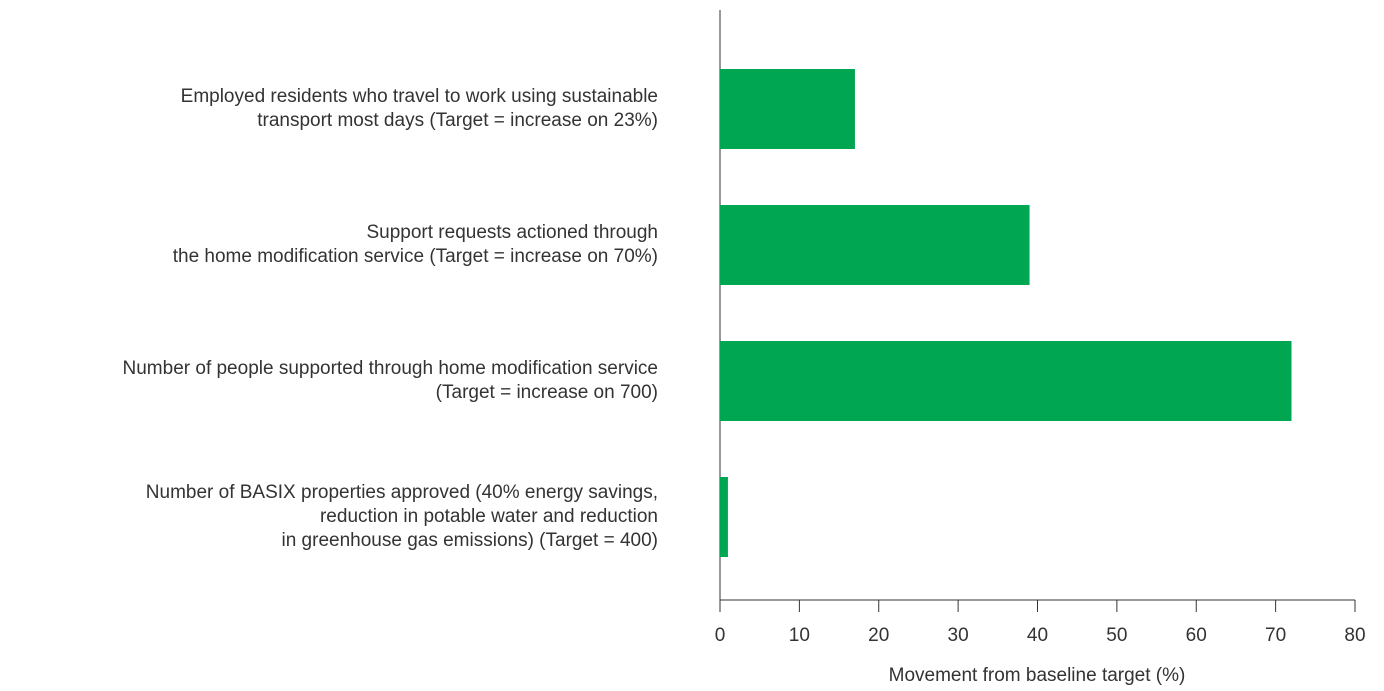 This screenshot has height=691, width=1384. I want to click on x-tick-label: 20, so click(878, 635).